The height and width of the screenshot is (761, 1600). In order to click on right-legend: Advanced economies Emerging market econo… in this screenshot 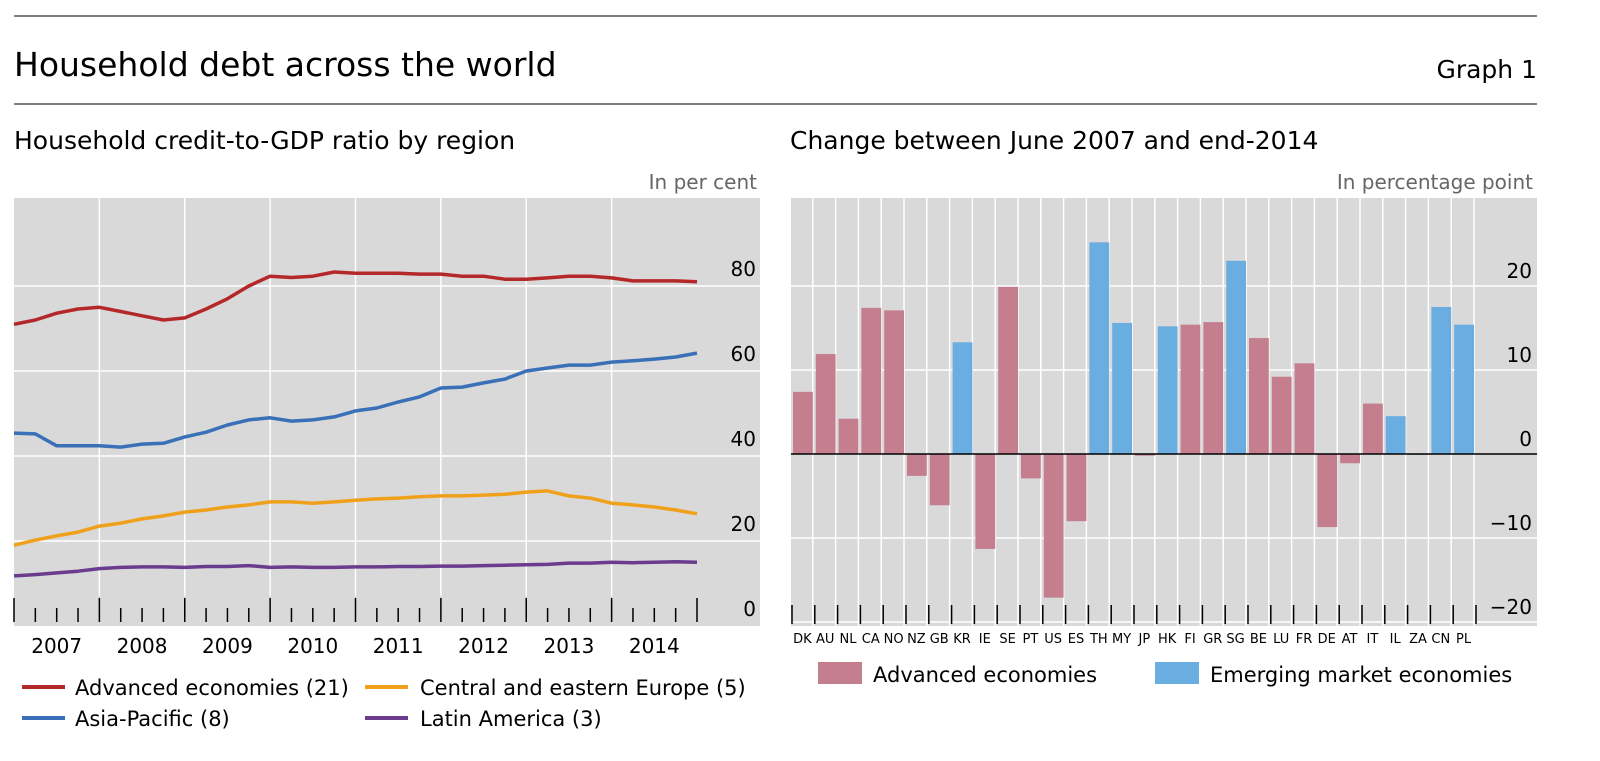, I will do `click(1165, 674)`.